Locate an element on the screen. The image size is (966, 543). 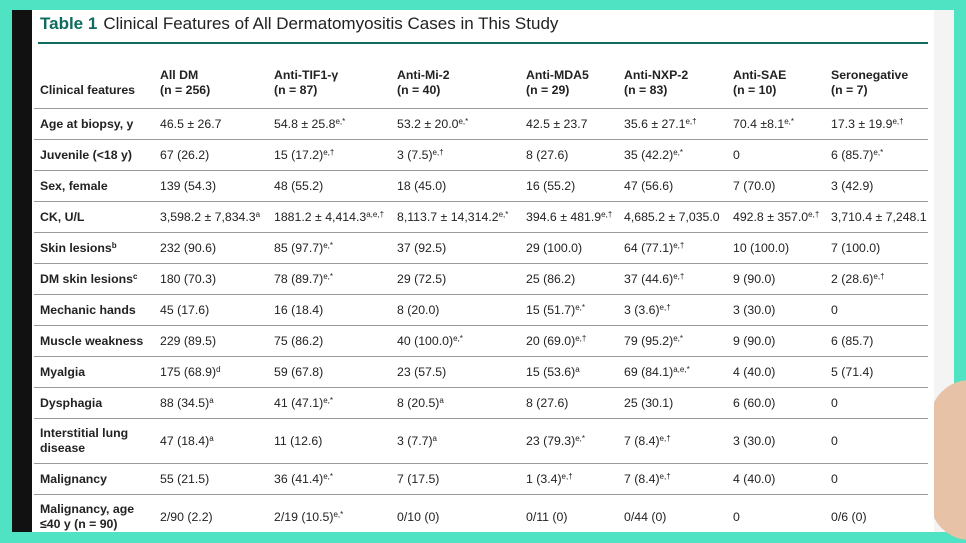
table-cell: 29 (100.0) is located at coordinates (569, 248).